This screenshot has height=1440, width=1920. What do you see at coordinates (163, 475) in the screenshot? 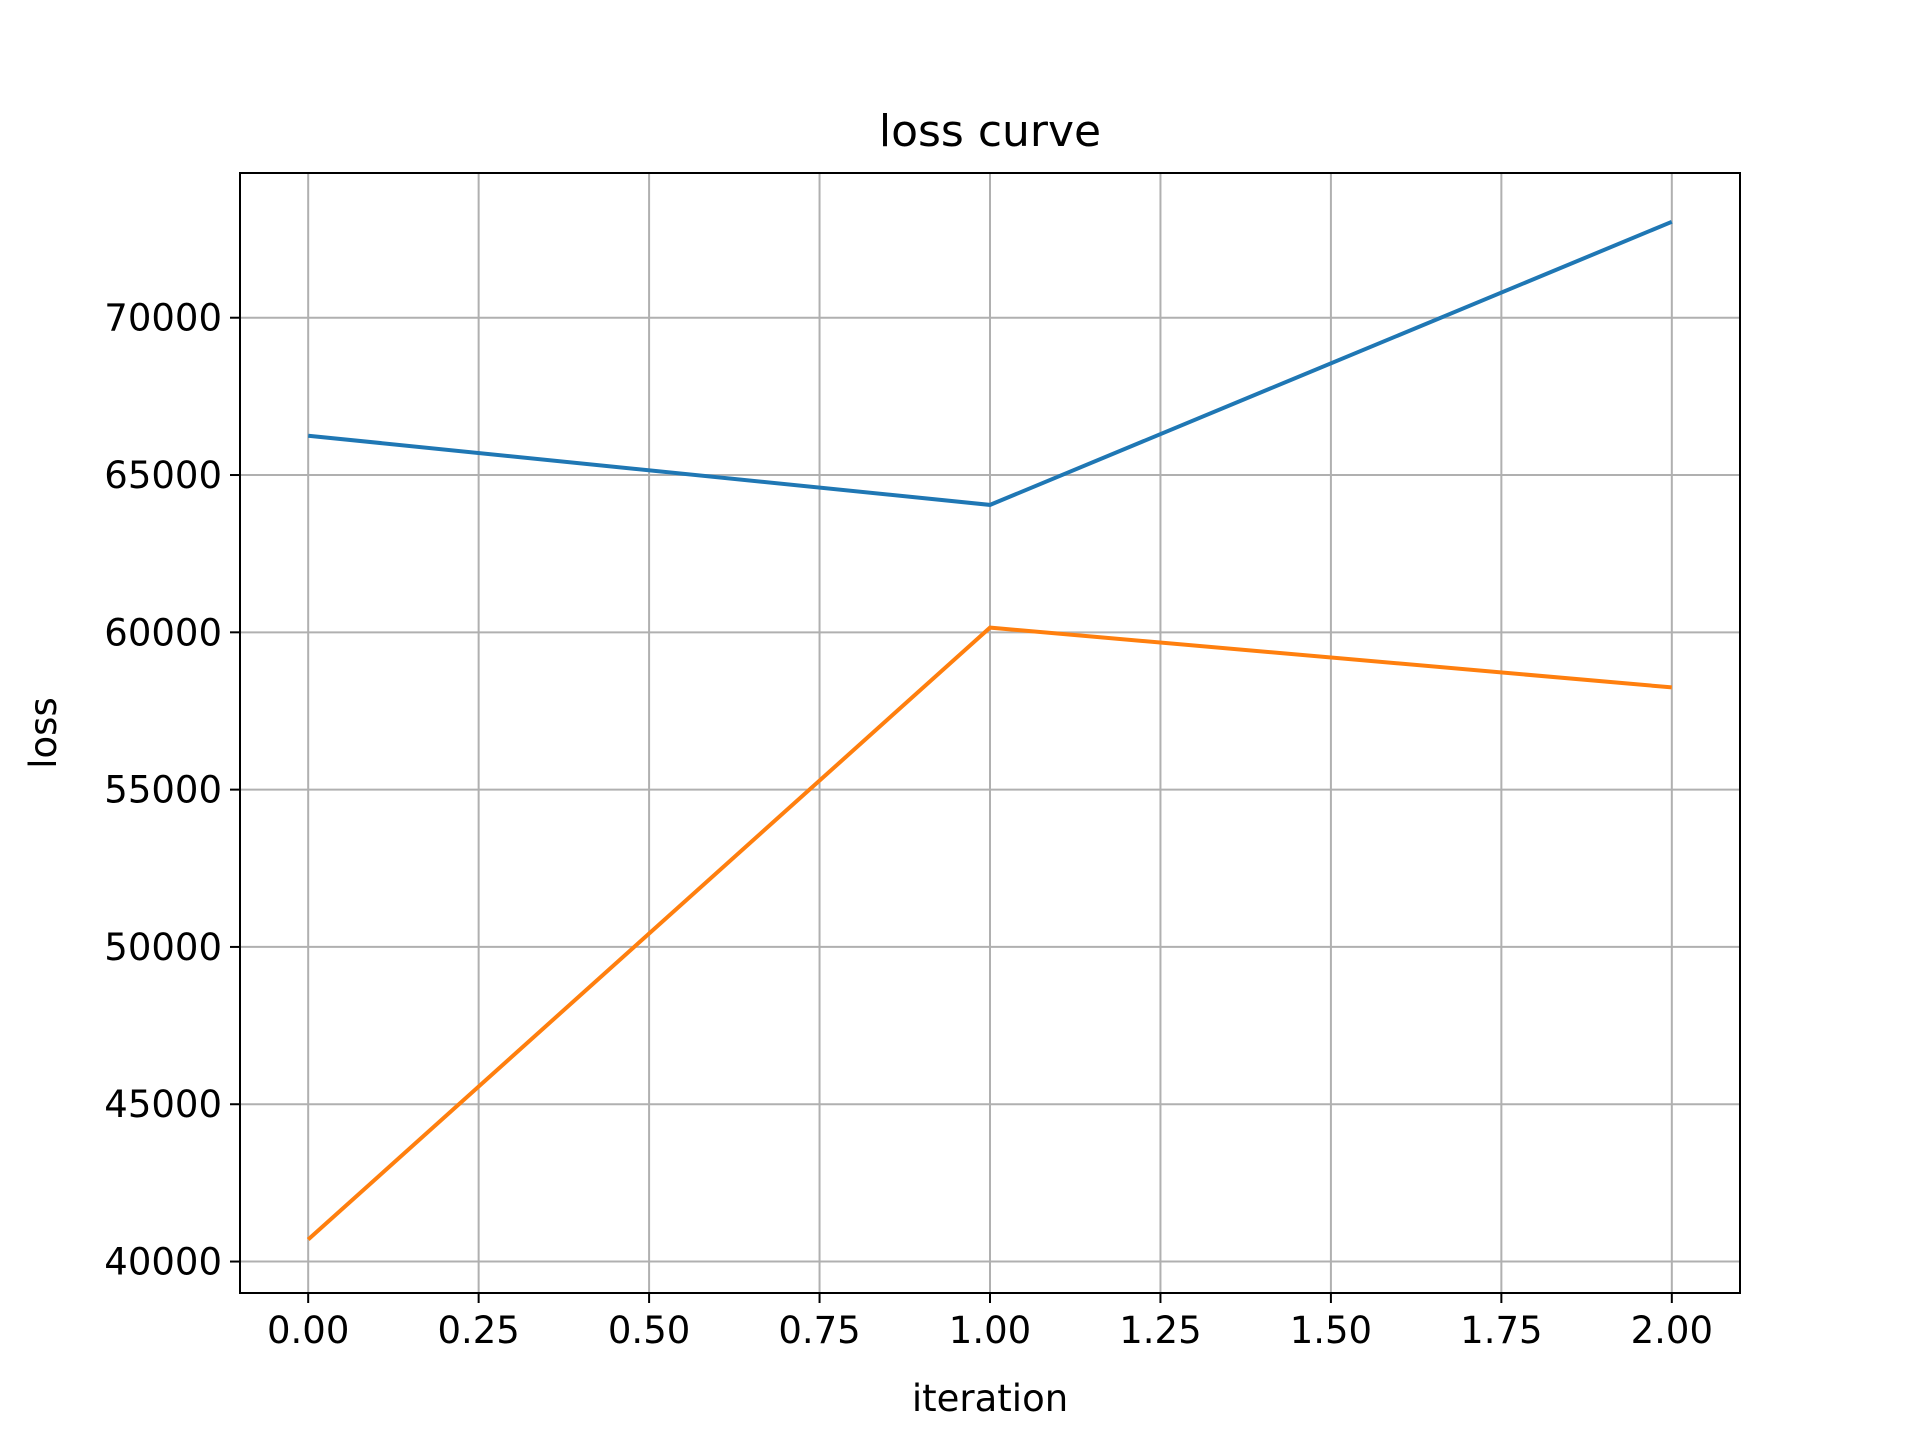
I see `y-tick-label: 65000` at bounding box center [163, 475].